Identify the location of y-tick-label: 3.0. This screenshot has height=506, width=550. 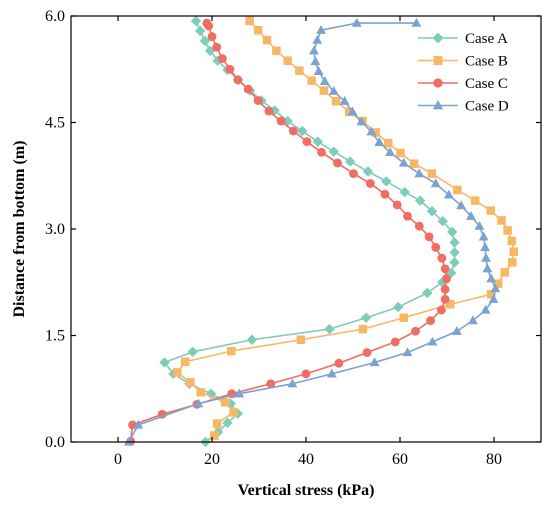
(55, 229).